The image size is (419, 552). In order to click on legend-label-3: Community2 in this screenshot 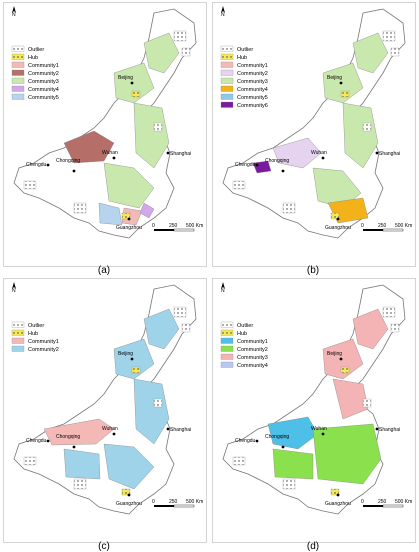, I will do `click(252, 350)`.